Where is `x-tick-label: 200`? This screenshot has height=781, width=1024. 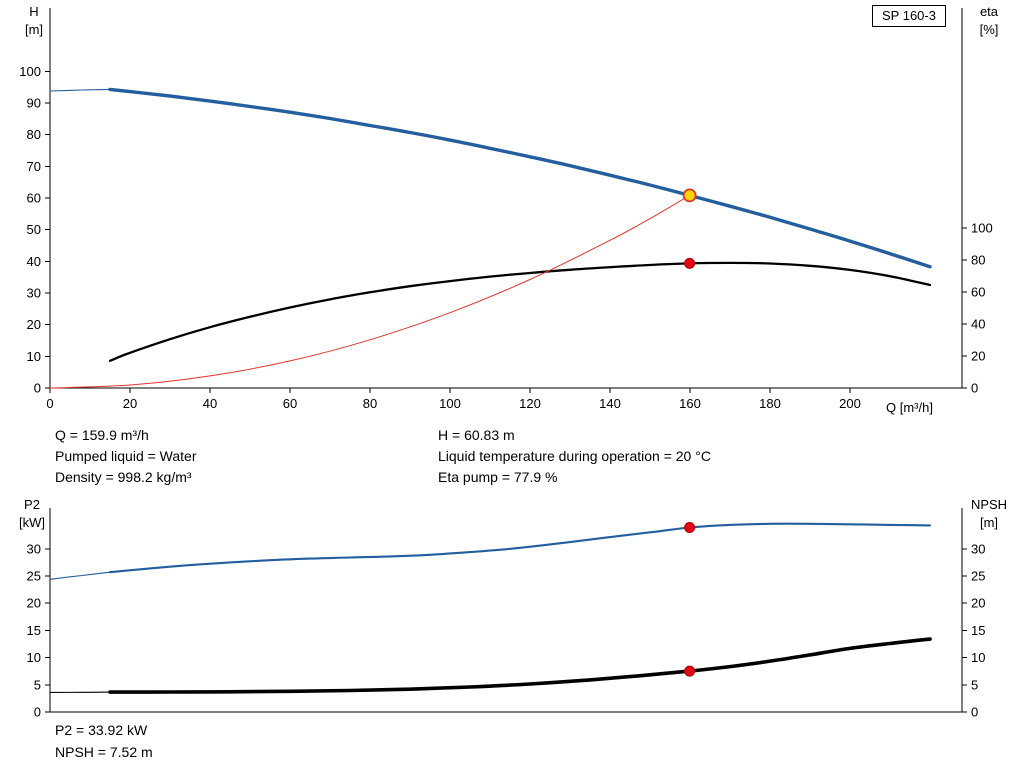 x-tick-label: 200 is located at coordinates (850, 403).